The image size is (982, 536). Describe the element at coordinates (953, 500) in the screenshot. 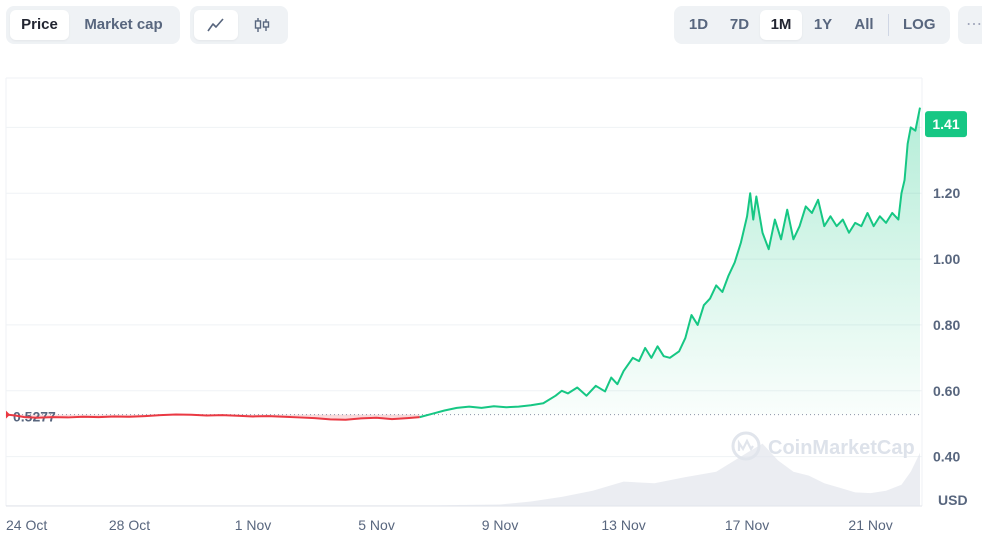

I see `currency-label: USD` at that location.